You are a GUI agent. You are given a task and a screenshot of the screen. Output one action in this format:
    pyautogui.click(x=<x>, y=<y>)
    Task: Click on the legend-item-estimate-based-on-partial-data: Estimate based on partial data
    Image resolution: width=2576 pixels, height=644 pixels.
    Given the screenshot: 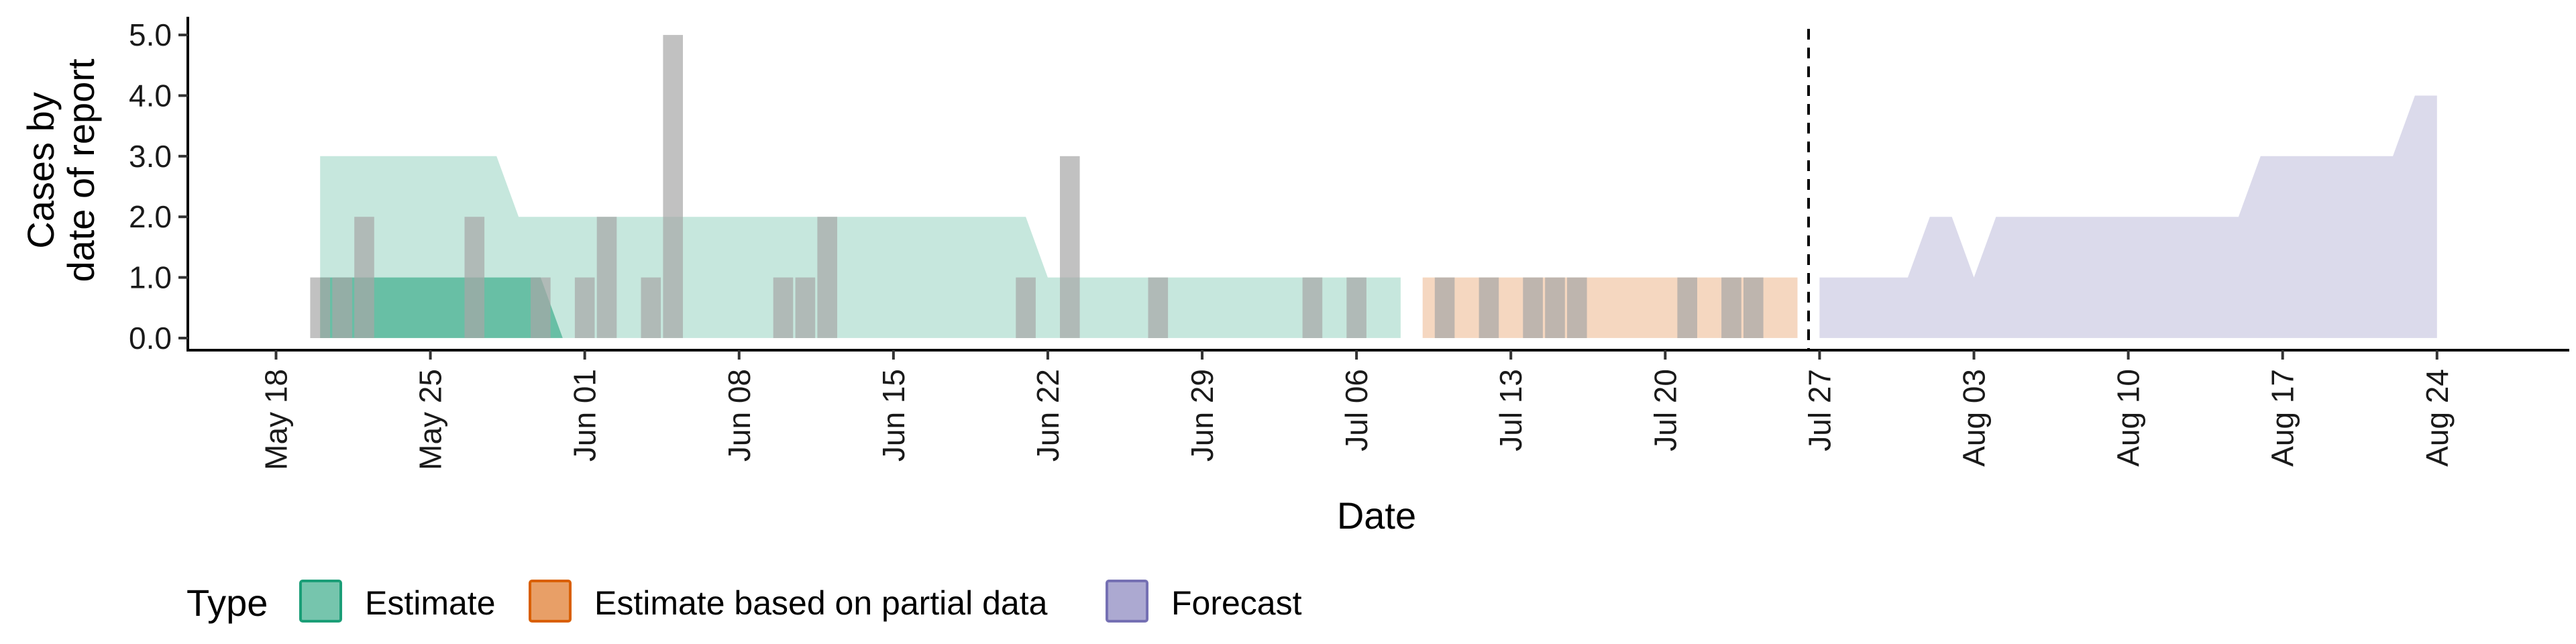 What is the action you would take?
    pyautogui.click(x=788, y=601)
    